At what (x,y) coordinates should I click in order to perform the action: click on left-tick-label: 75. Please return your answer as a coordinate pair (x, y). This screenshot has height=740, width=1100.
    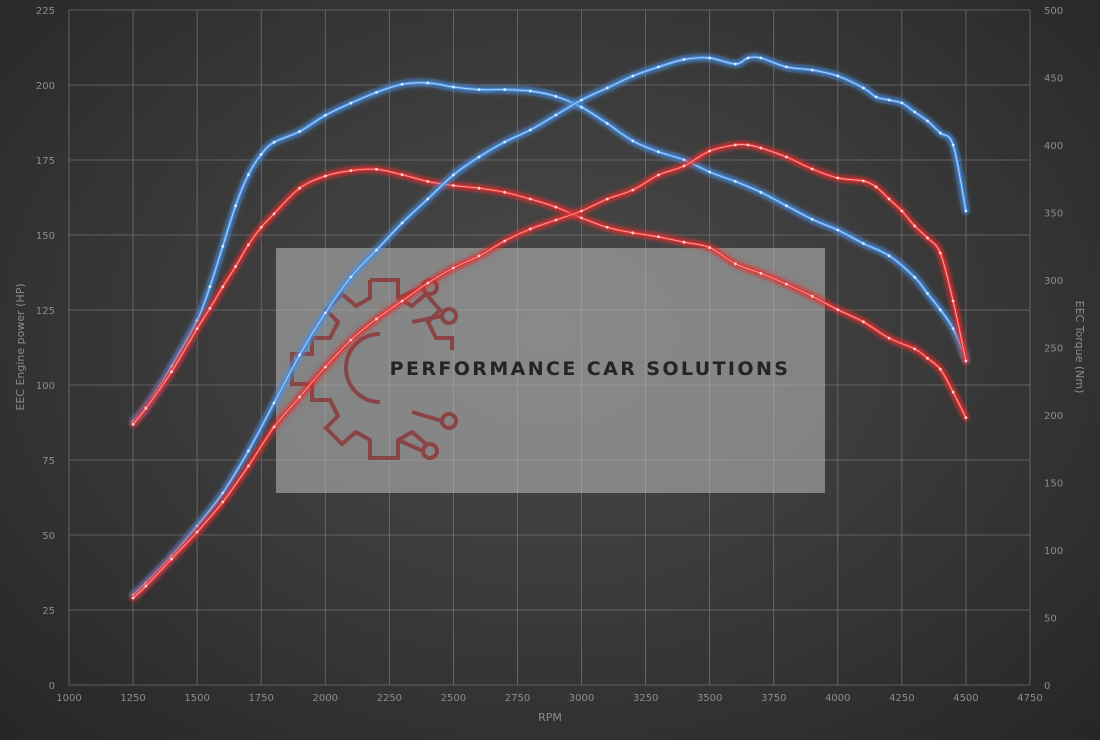
    Looking at the image, I should click on (48, 461).